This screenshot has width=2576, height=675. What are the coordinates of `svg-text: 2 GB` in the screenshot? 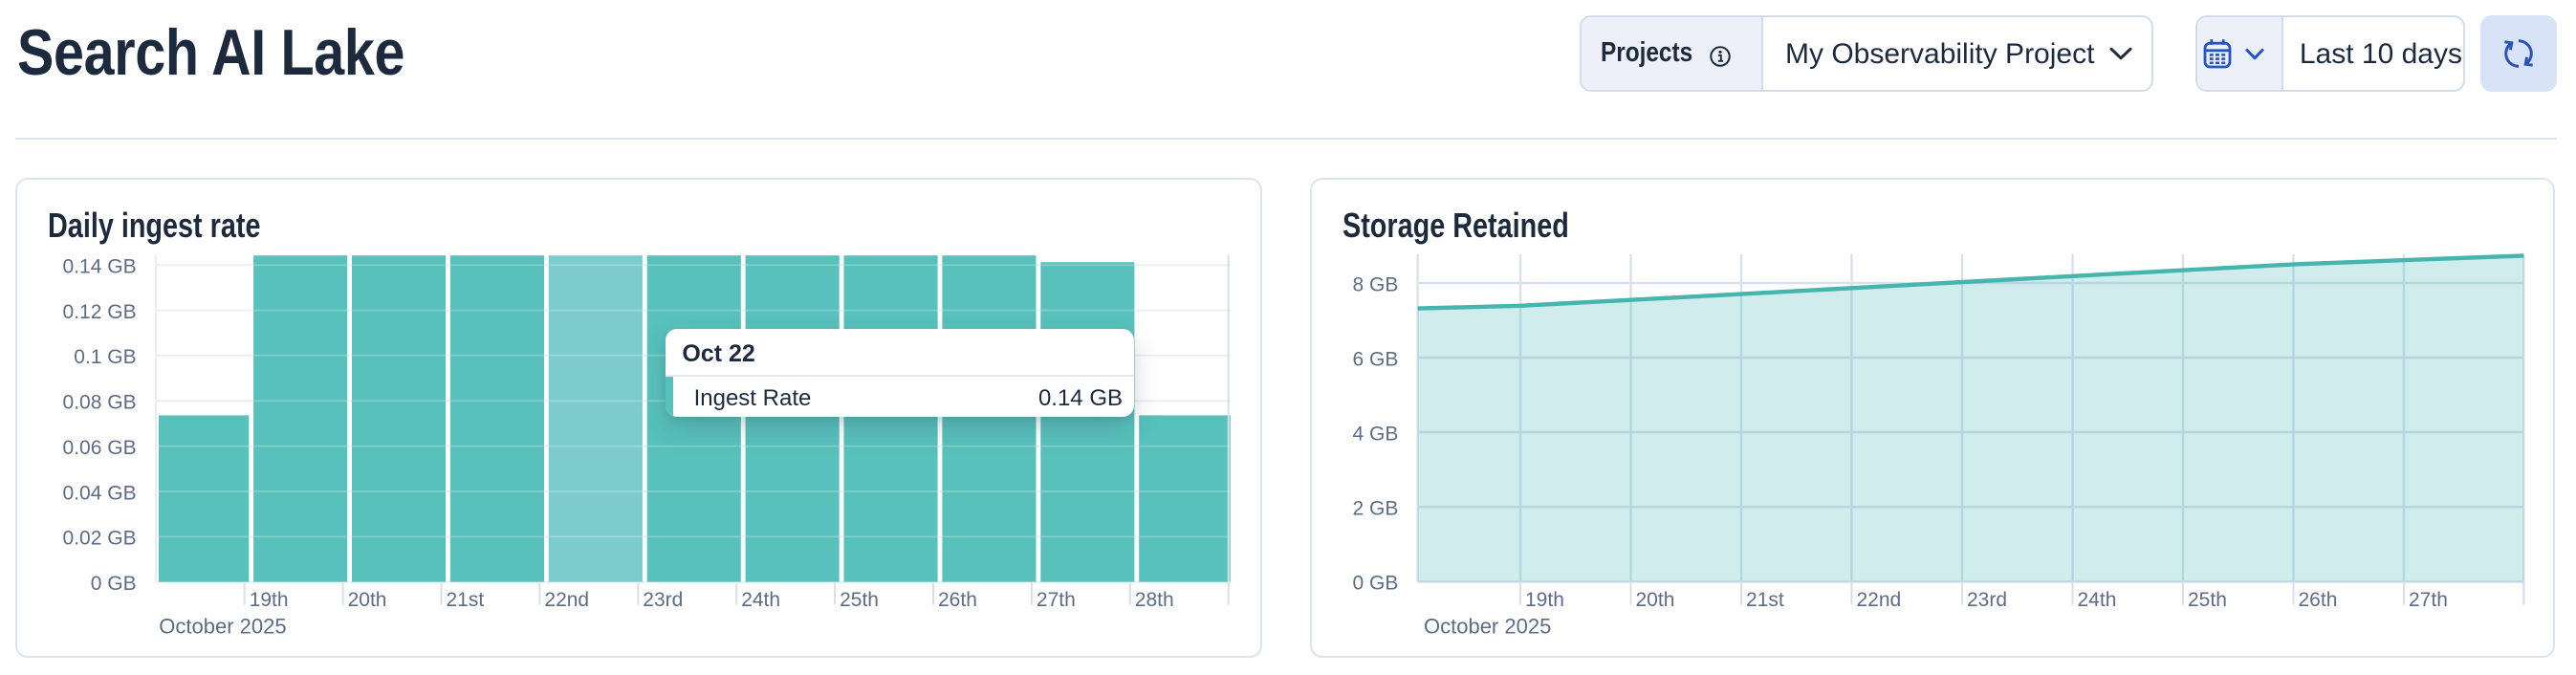 It's located at (1376, 509).